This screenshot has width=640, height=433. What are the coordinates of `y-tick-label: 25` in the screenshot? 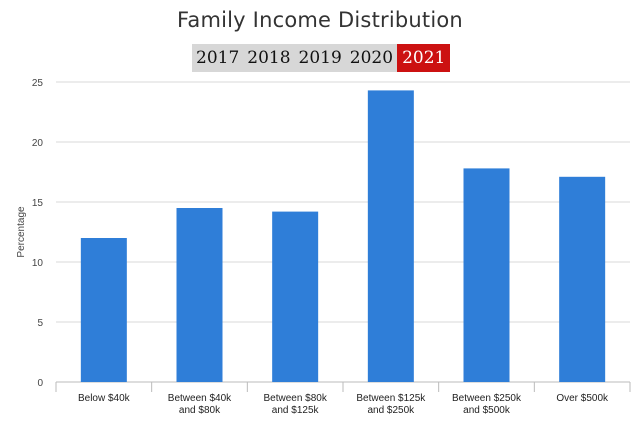 It's located at (38, 83).